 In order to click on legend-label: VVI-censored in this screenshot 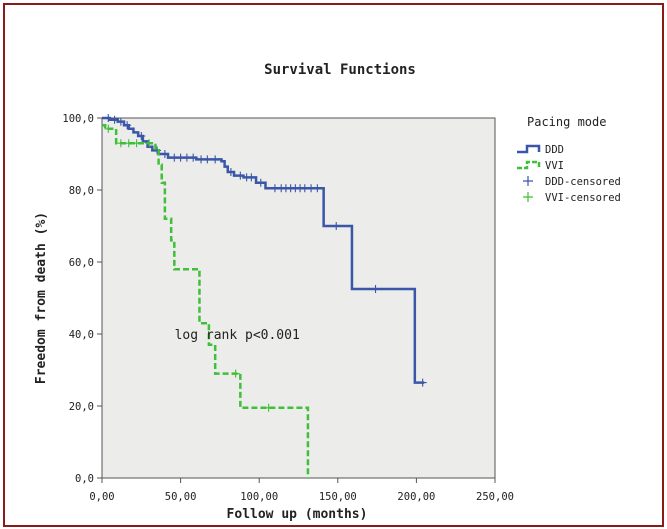, I will do `click(583, 198)`.